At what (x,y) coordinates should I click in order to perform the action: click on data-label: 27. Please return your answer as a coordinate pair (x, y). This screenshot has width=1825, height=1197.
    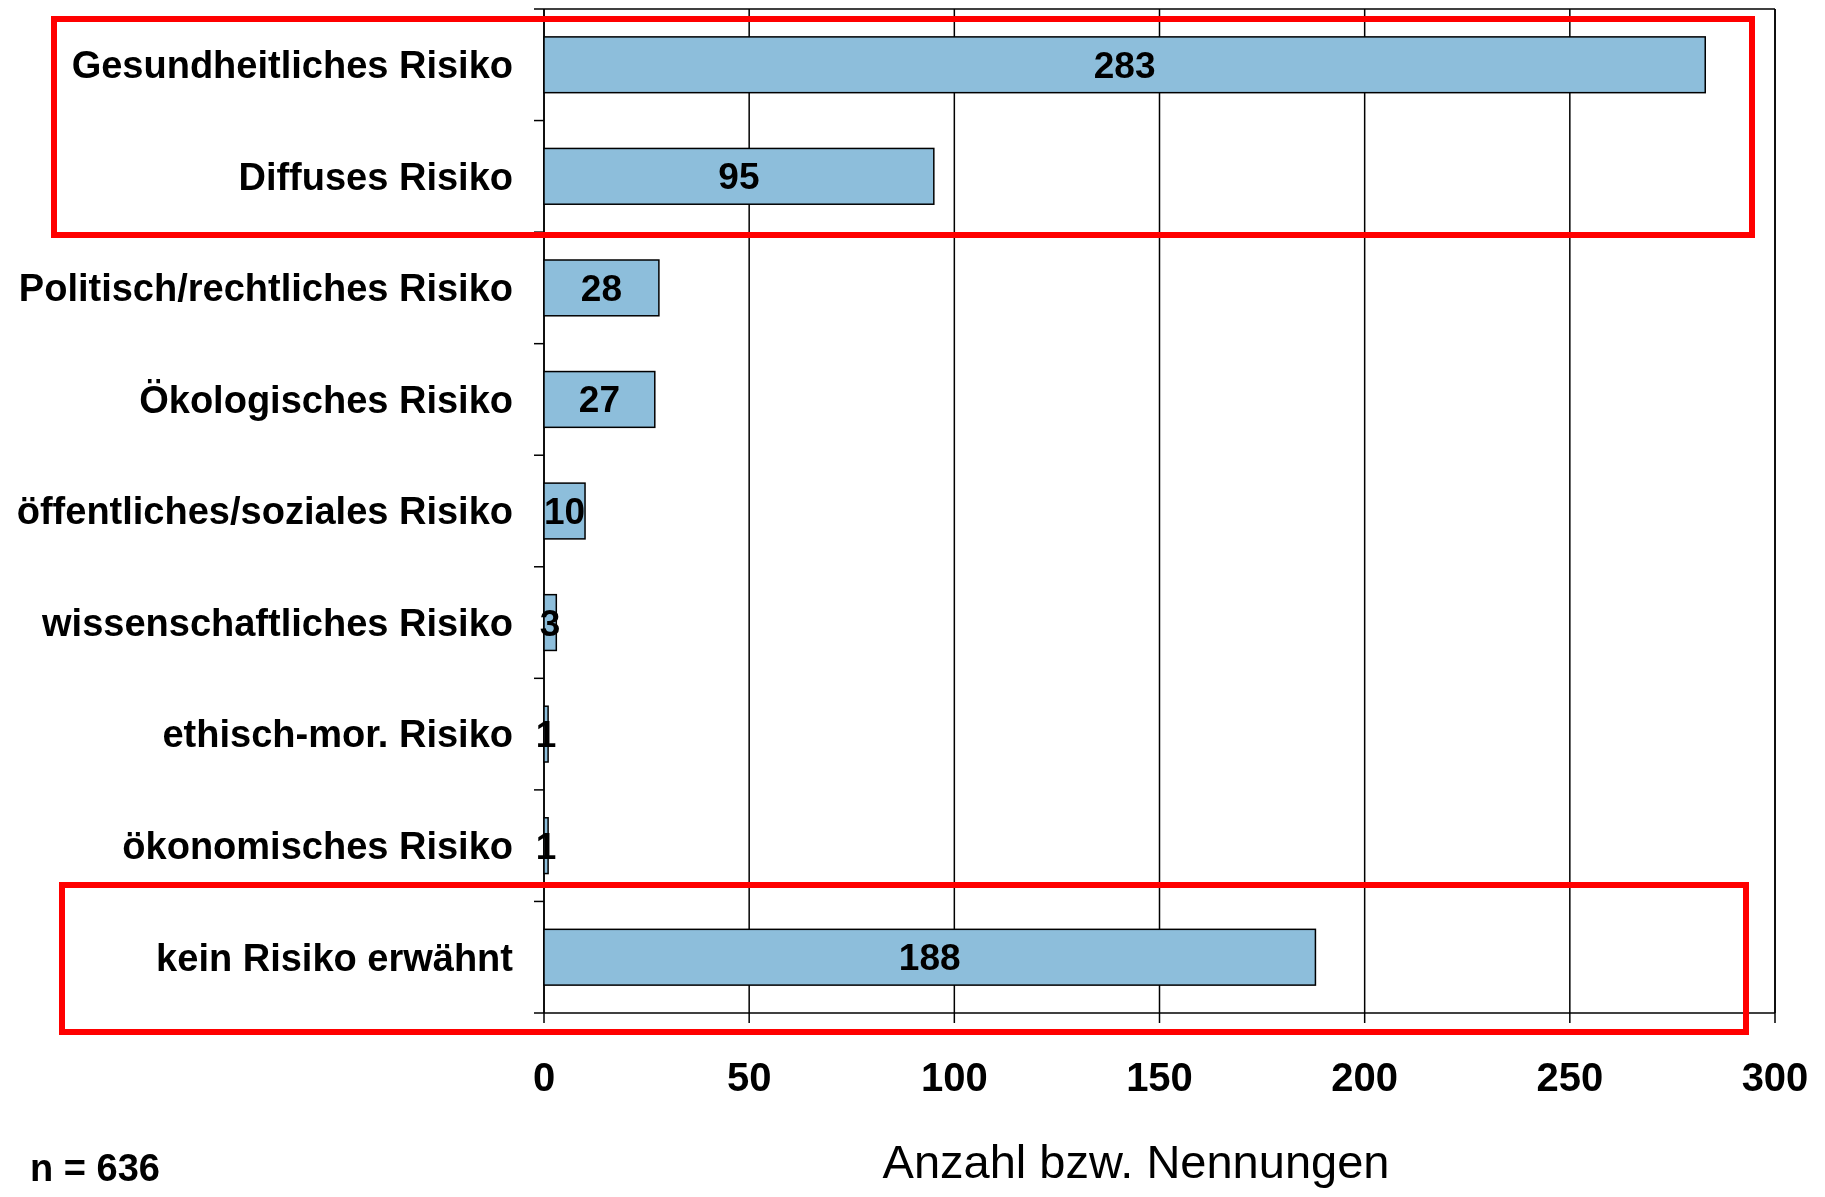
    Looking at the image, I should click on (599, 400).